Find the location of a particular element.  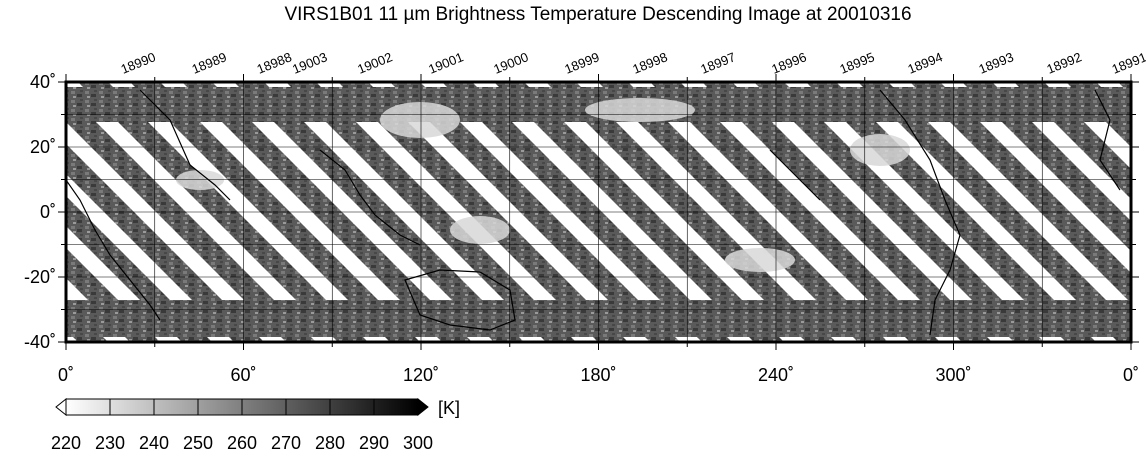

orbit-number-label: 18988 is located at coordinates (274, 62).